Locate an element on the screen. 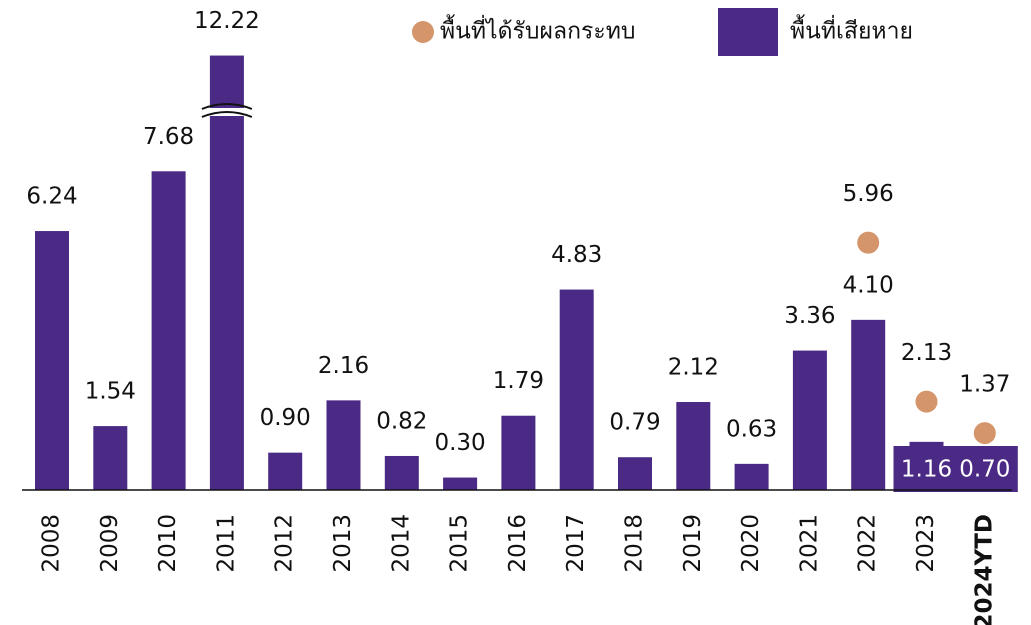  data-label: 3.36 is located at coordinates (809, 316).